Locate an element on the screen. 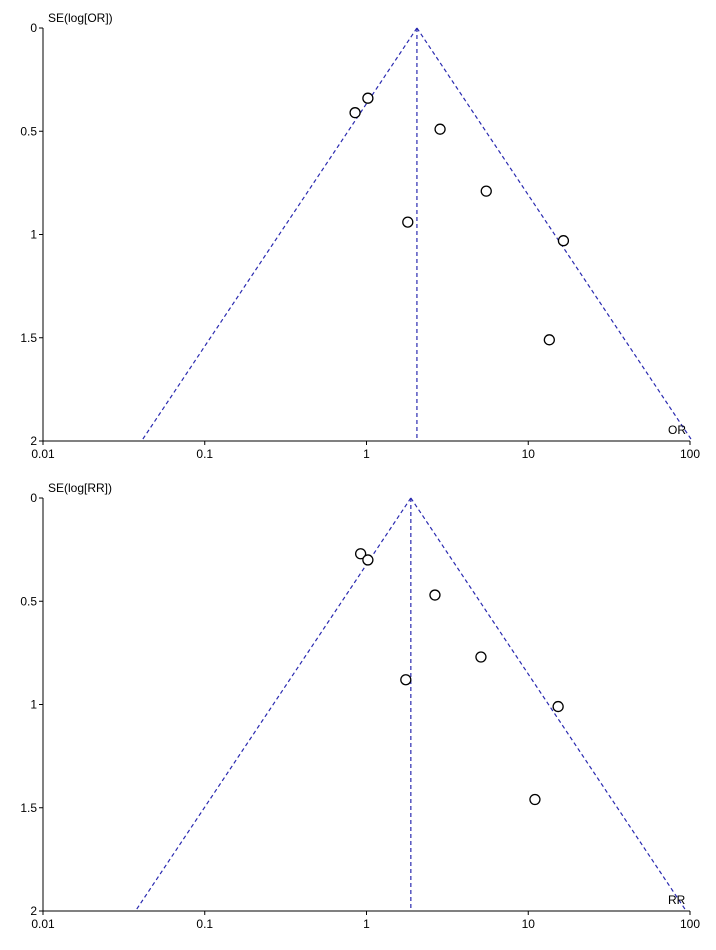 The image size is (716, 950). x-axis-title: OR is located at coordinates (677, 430).